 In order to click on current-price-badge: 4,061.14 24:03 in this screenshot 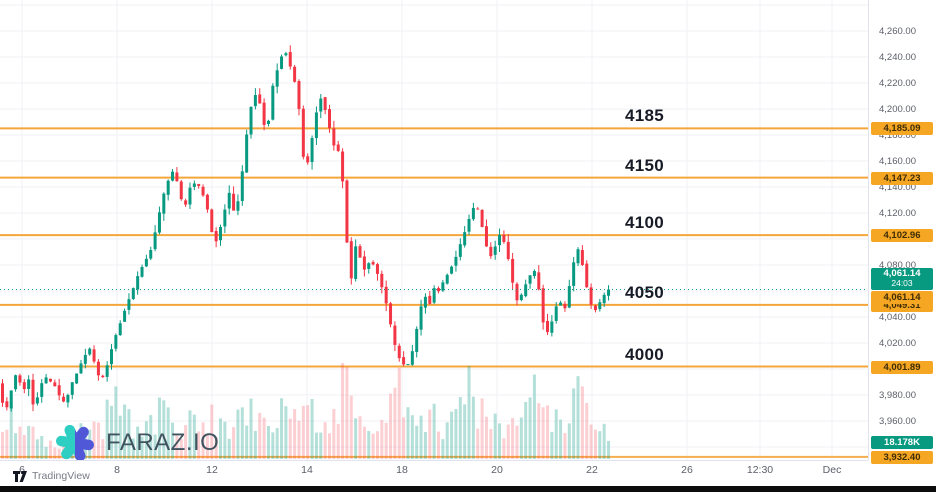, I will do `click(902, 279)`.